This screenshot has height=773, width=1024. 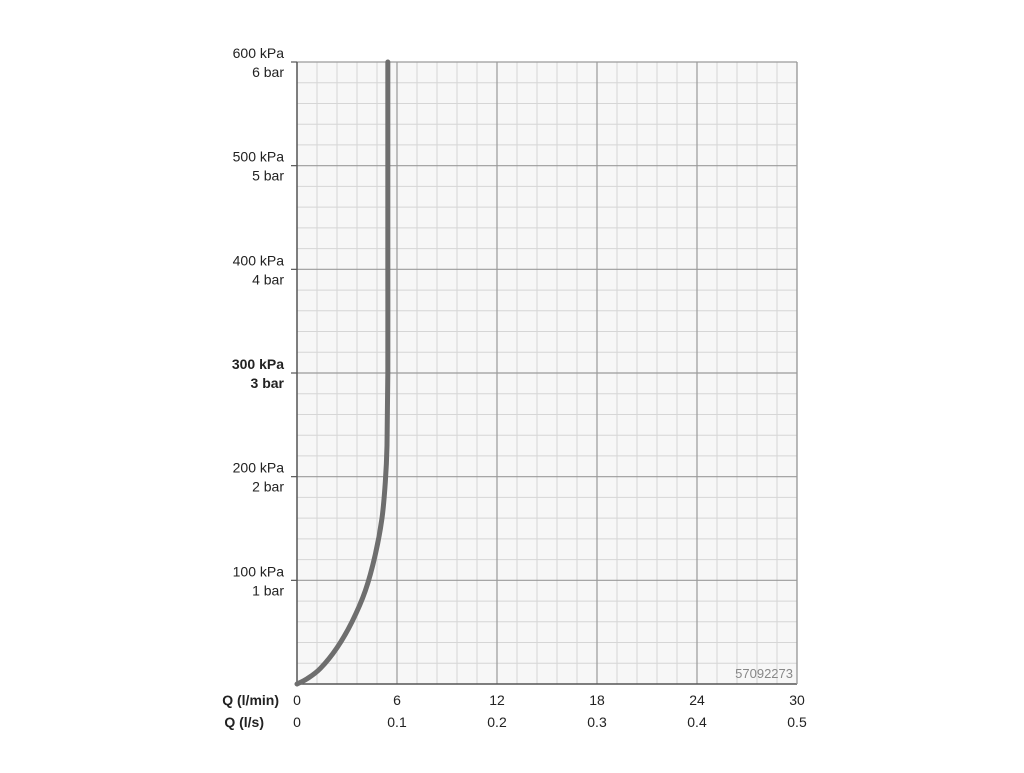 What do you see at coordinates (244, 722) in the screenshot?
I see `x-axis-title-ls: Q (l/s)` at bounding box center [244, 722].